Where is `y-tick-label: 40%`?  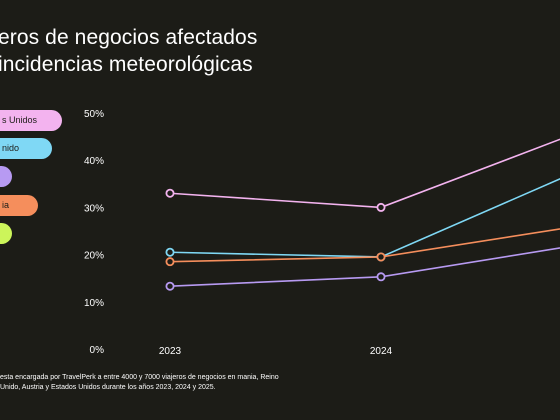
y-tick-label: 40% is located at coordinates (94, 161).